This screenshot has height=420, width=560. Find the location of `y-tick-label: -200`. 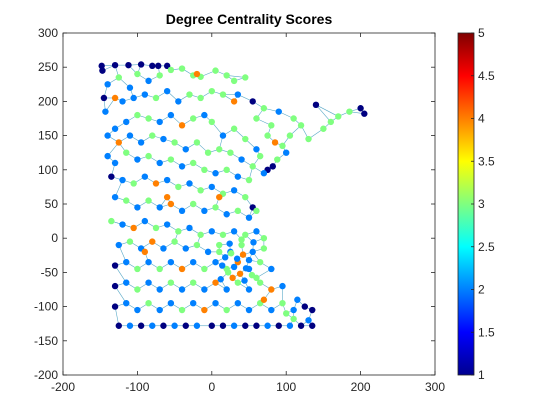

y-tick-label: -200 is located at coordinates (46, 375).